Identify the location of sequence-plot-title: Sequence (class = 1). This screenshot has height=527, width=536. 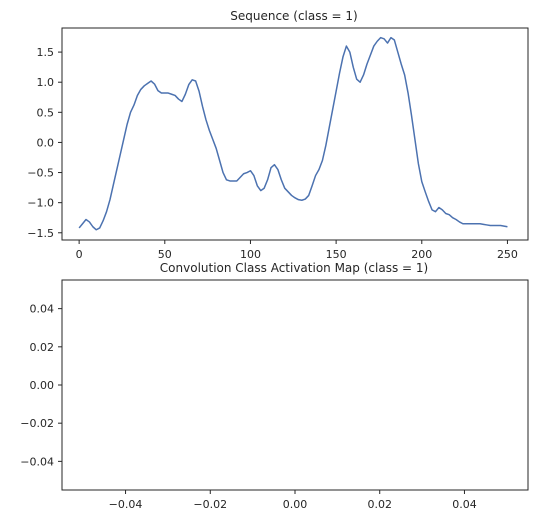
(293, 16).